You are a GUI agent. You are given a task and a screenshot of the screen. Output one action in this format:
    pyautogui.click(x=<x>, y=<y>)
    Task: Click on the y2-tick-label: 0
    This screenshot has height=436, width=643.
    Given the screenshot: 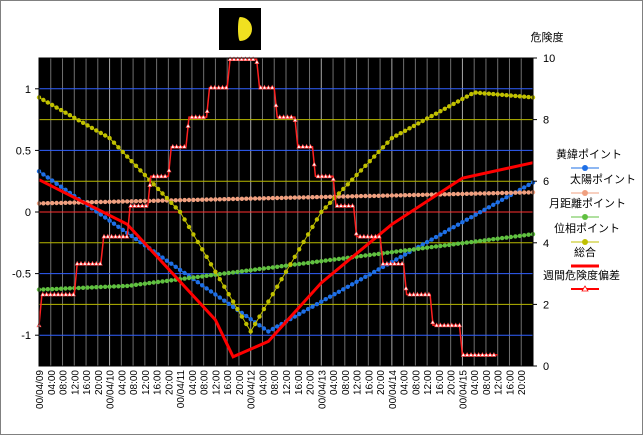 What is the action you would take?
    pyautogui.click(x=546, y=367)
    